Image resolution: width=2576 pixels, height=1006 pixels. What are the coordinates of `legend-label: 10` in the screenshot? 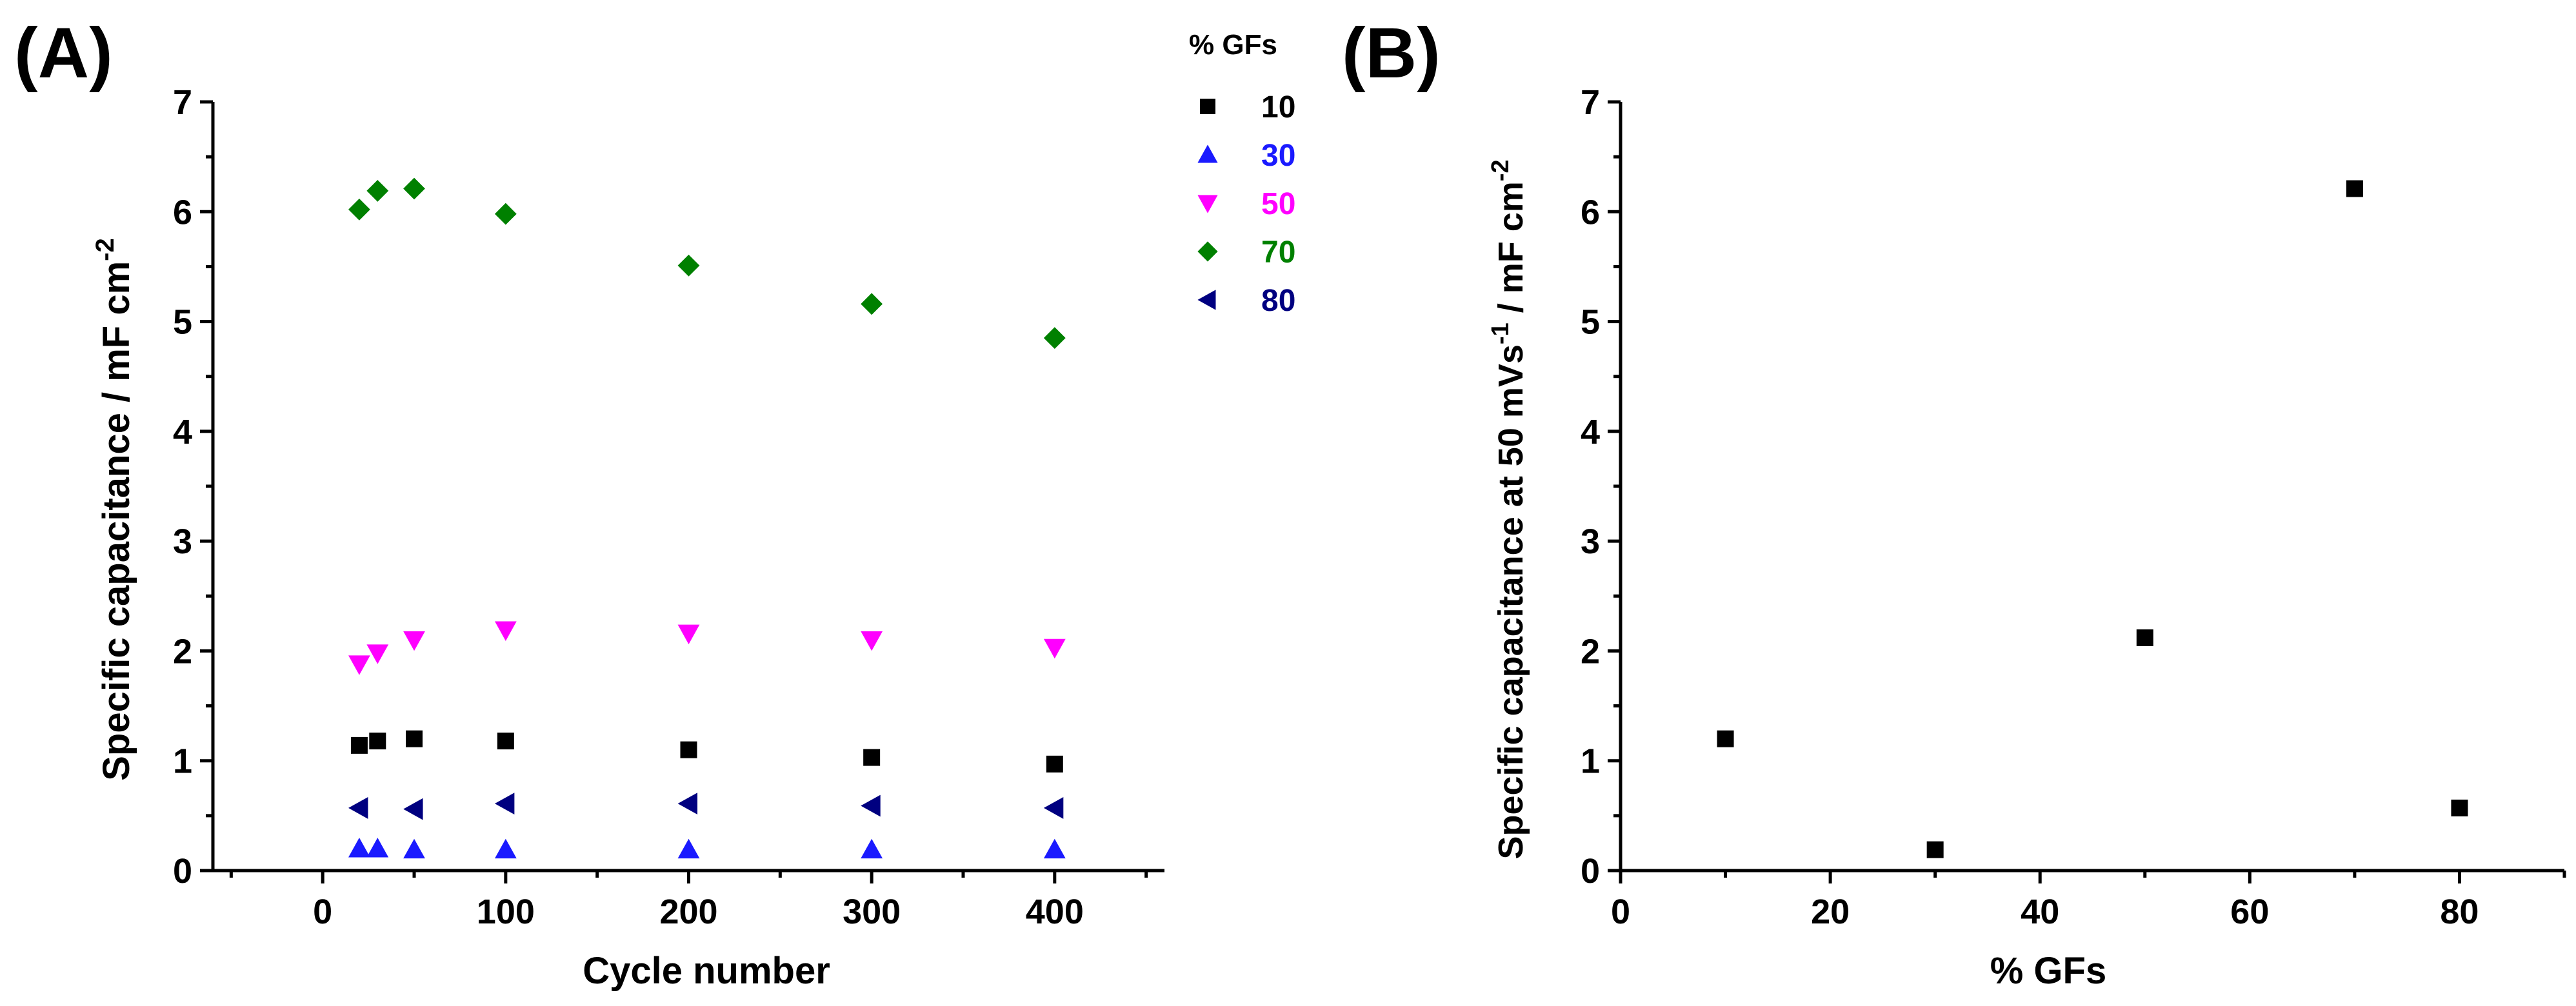 It's located at (1278, 107).